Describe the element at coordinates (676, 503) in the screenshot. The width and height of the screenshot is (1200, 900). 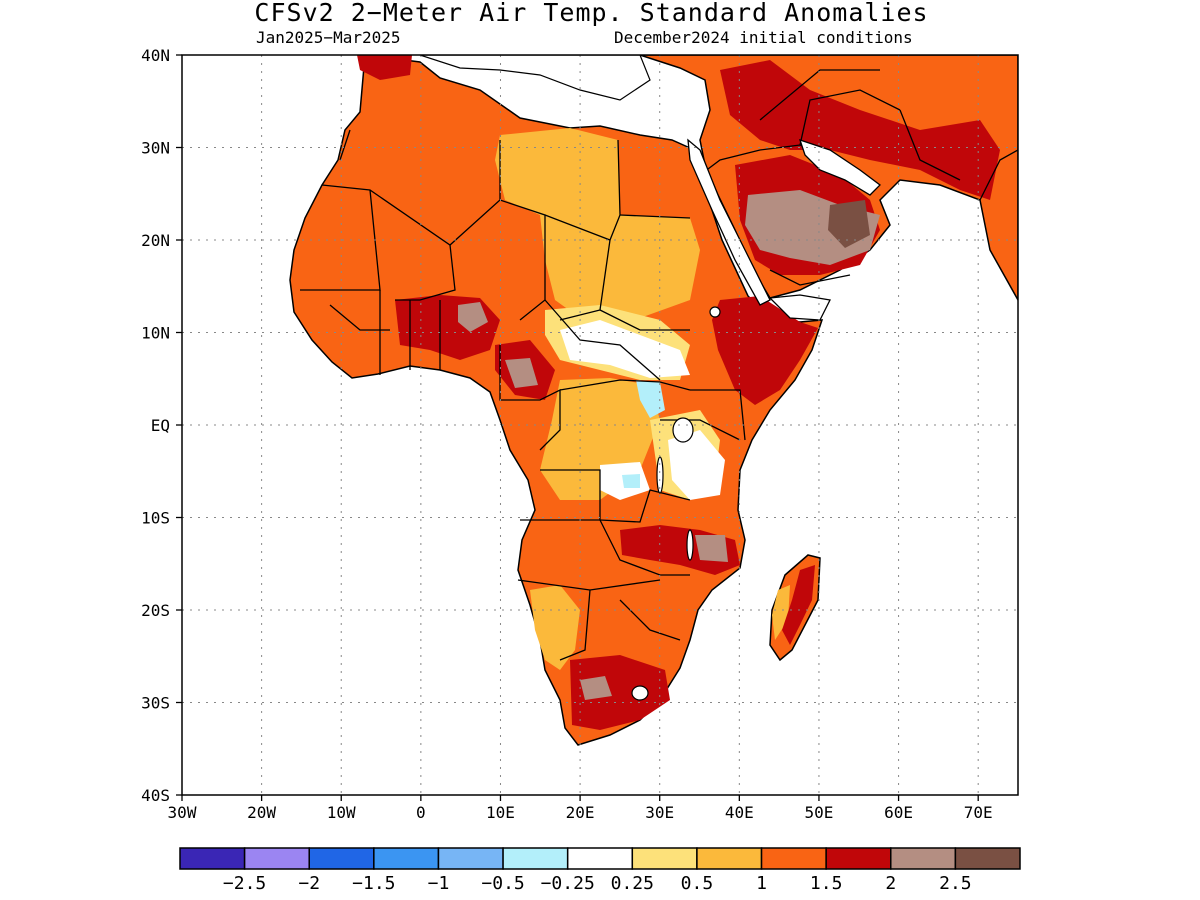
I see `lakes` at that location.